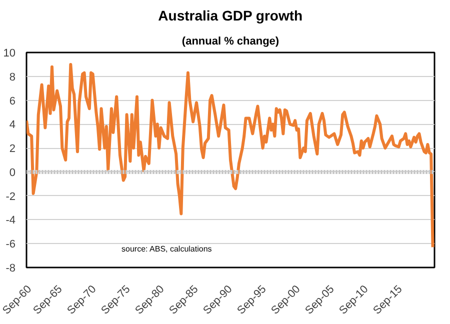  I want to click on chart-title: Australia GDP growth, so click(230, 16).